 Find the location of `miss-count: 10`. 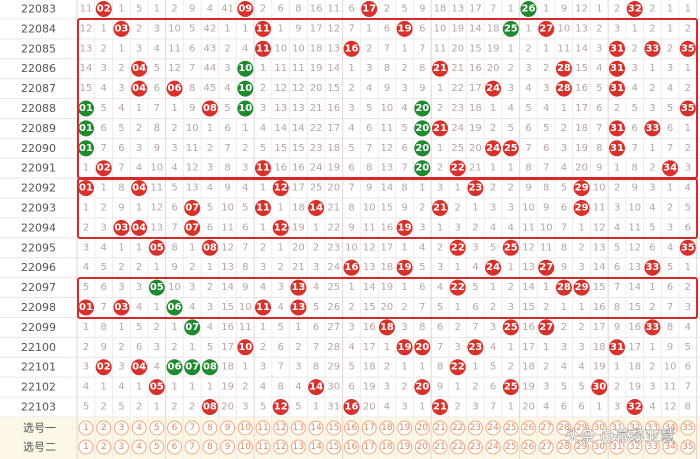

miss-count: 10 is located at coordinates (387, 108).